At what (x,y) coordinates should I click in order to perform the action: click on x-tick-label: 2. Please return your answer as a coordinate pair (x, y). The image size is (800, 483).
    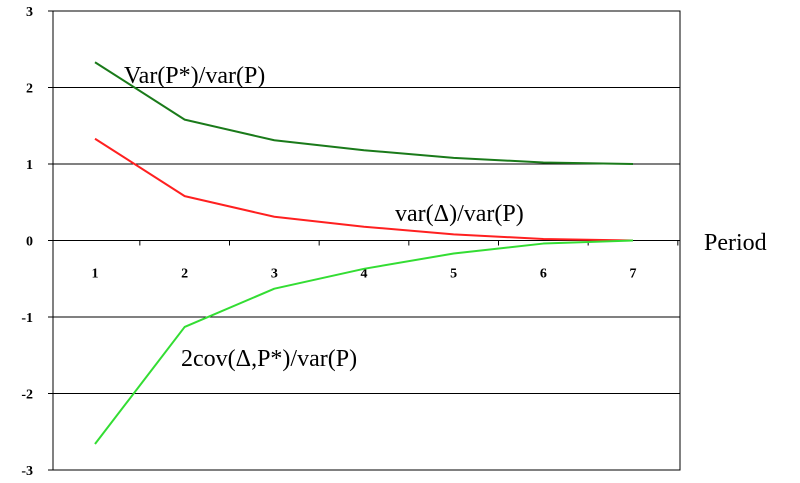
    Looking at the image, I should click on (184, 274).